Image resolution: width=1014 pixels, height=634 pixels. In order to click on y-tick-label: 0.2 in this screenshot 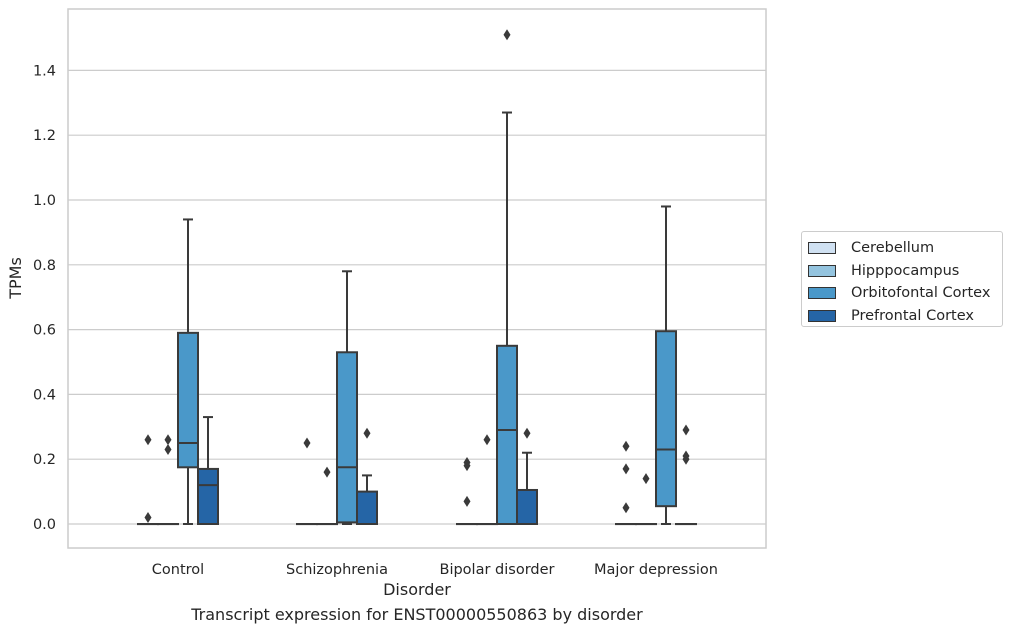, I will do `click(44, 460)`.